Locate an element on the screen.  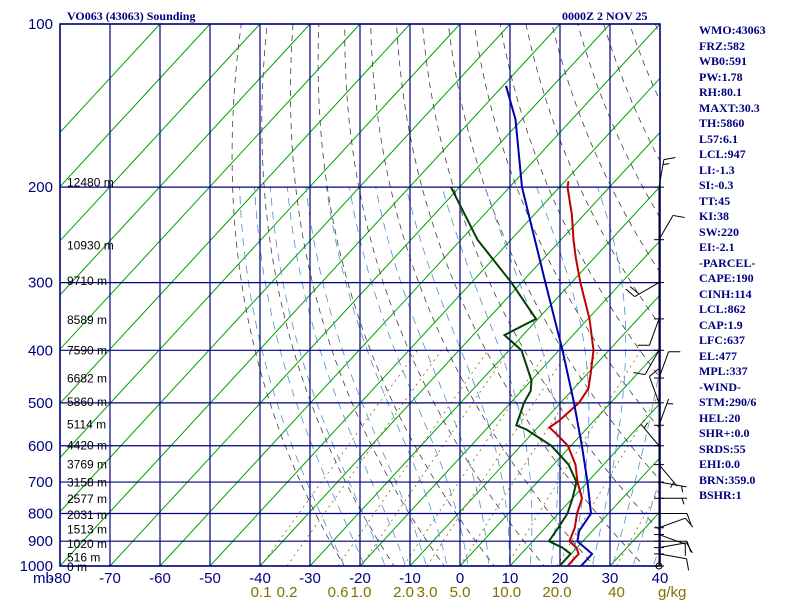
index-item: EI:-2.1 is located at coordinates (717, 247).